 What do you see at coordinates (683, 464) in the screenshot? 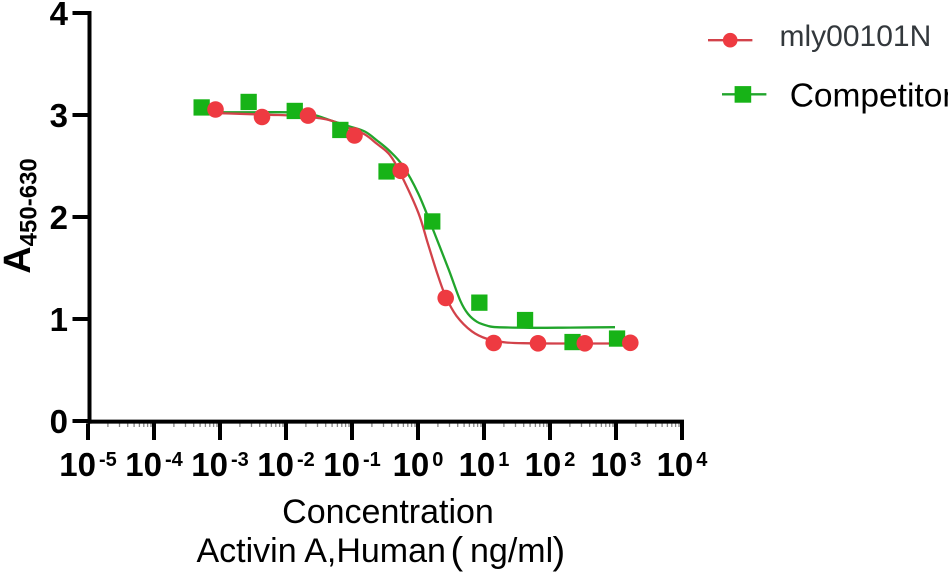
I see `svg-text:104: 10 4` at bounding box center [683, 464].